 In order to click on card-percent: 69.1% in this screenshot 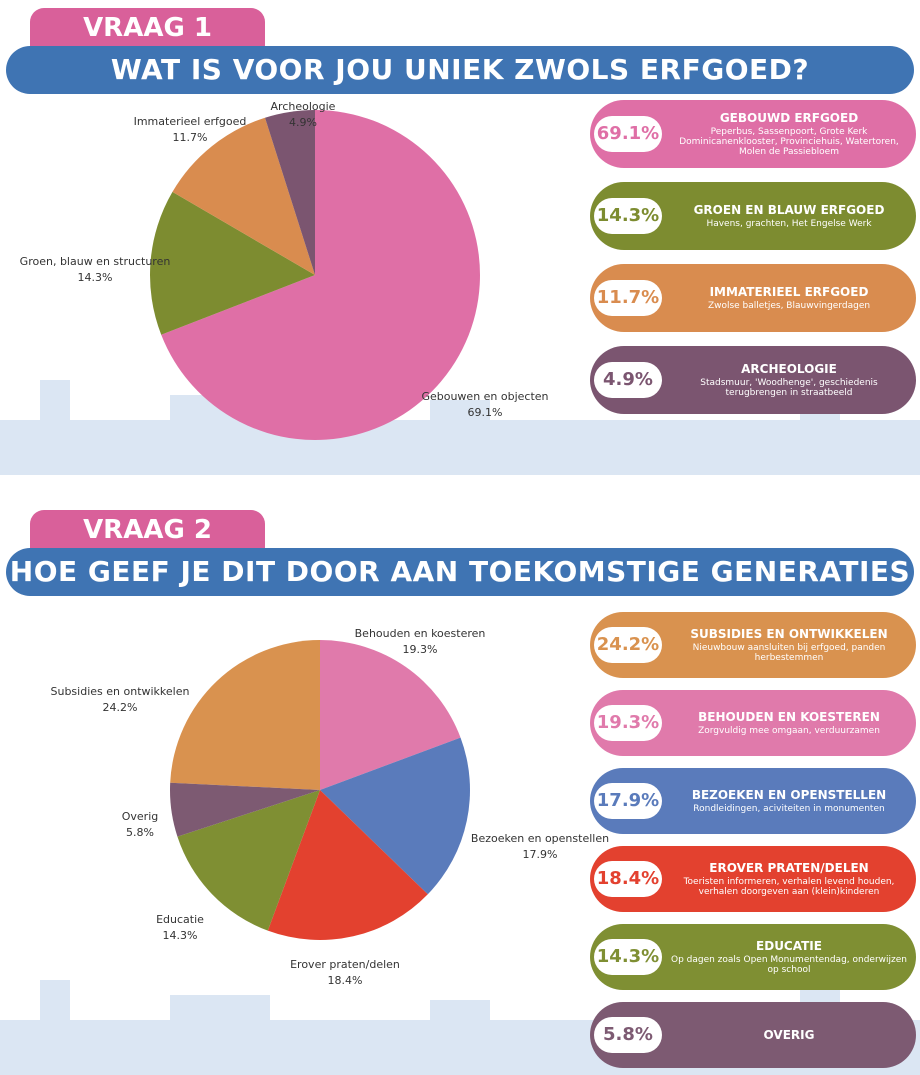, I will do `click(628, 134)`.